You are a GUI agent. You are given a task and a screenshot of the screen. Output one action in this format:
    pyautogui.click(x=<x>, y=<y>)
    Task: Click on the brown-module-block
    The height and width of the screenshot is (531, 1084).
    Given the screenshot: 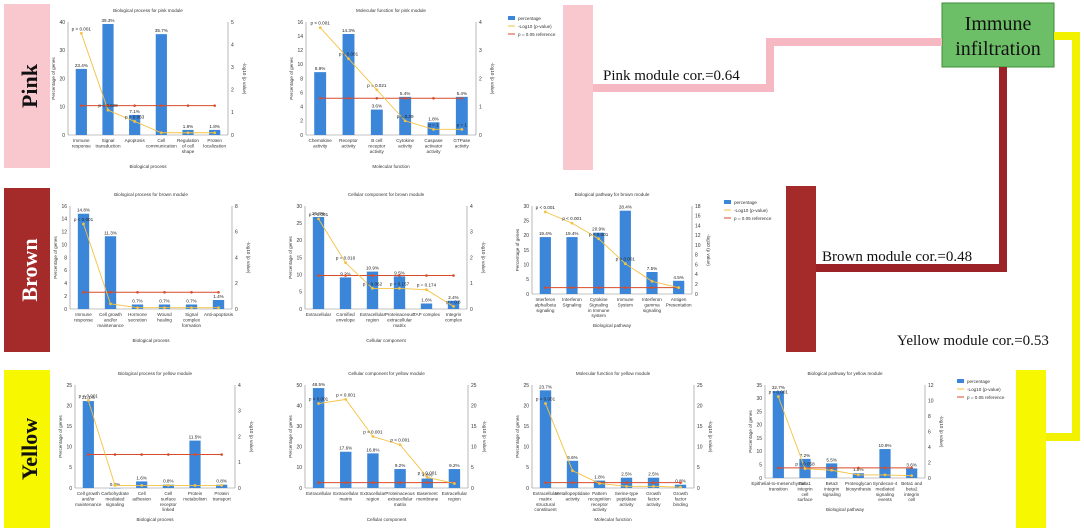 What is the action you would take?
    pyautogui.click(x=801, y=269)
    